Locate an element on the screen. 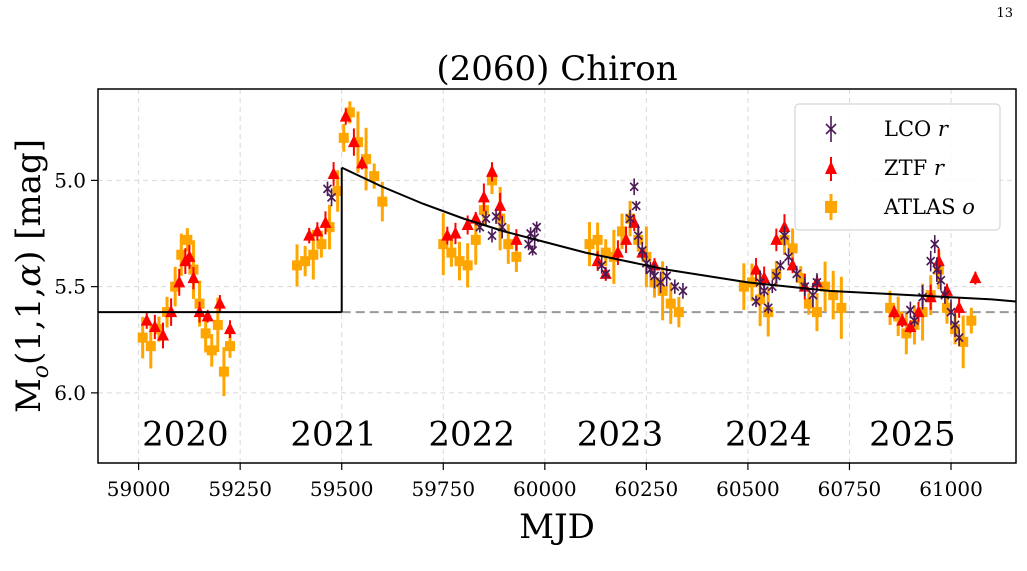 The height and width of the screenshot is (571, 1027). legend-ztf-triangle is located at coordinates (831, 167).